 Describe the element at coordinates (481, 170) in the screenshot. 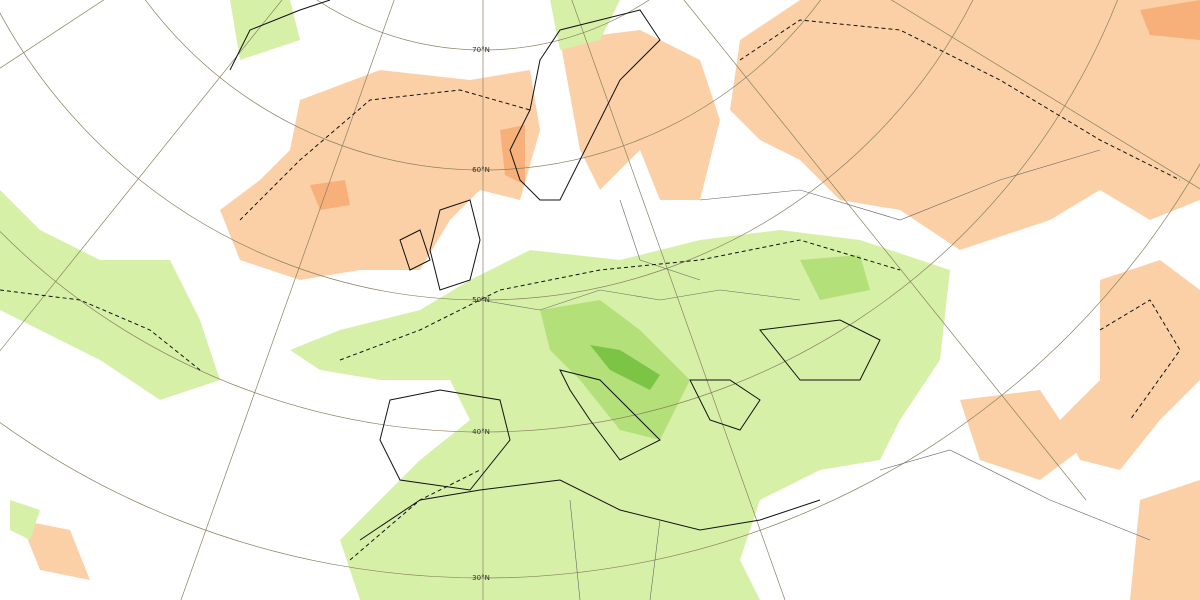

I see `latitude-label: 60°N` at that location.